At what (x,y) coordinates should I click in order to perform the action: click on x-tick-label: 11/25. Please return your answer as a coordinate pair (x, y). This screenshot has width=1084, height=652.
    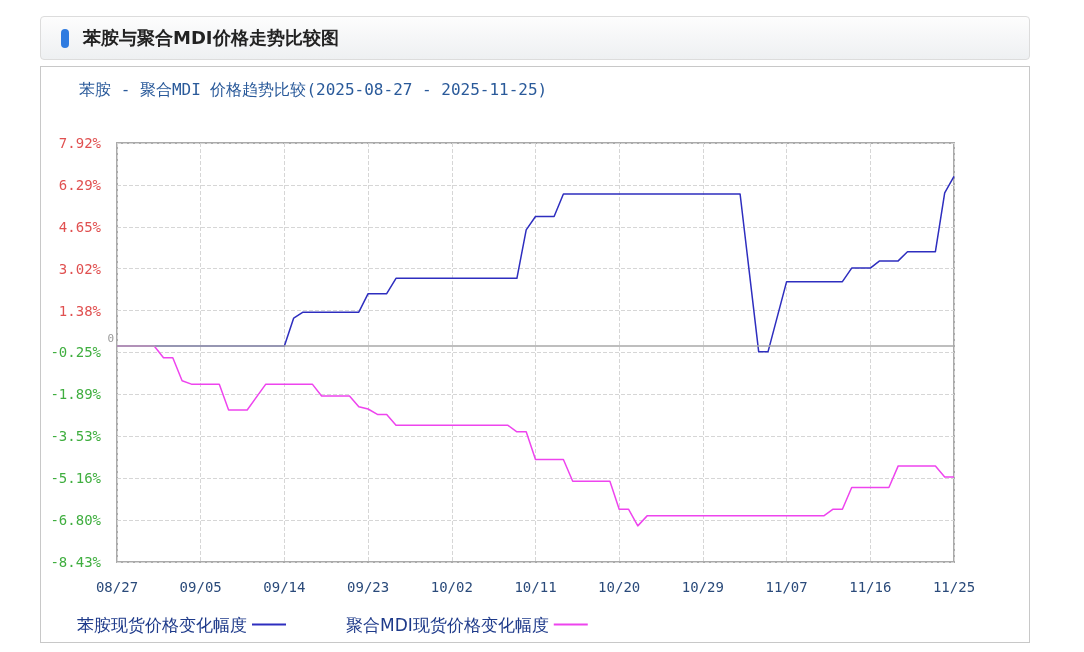
    Looking at the image, I should click on (954, 587).